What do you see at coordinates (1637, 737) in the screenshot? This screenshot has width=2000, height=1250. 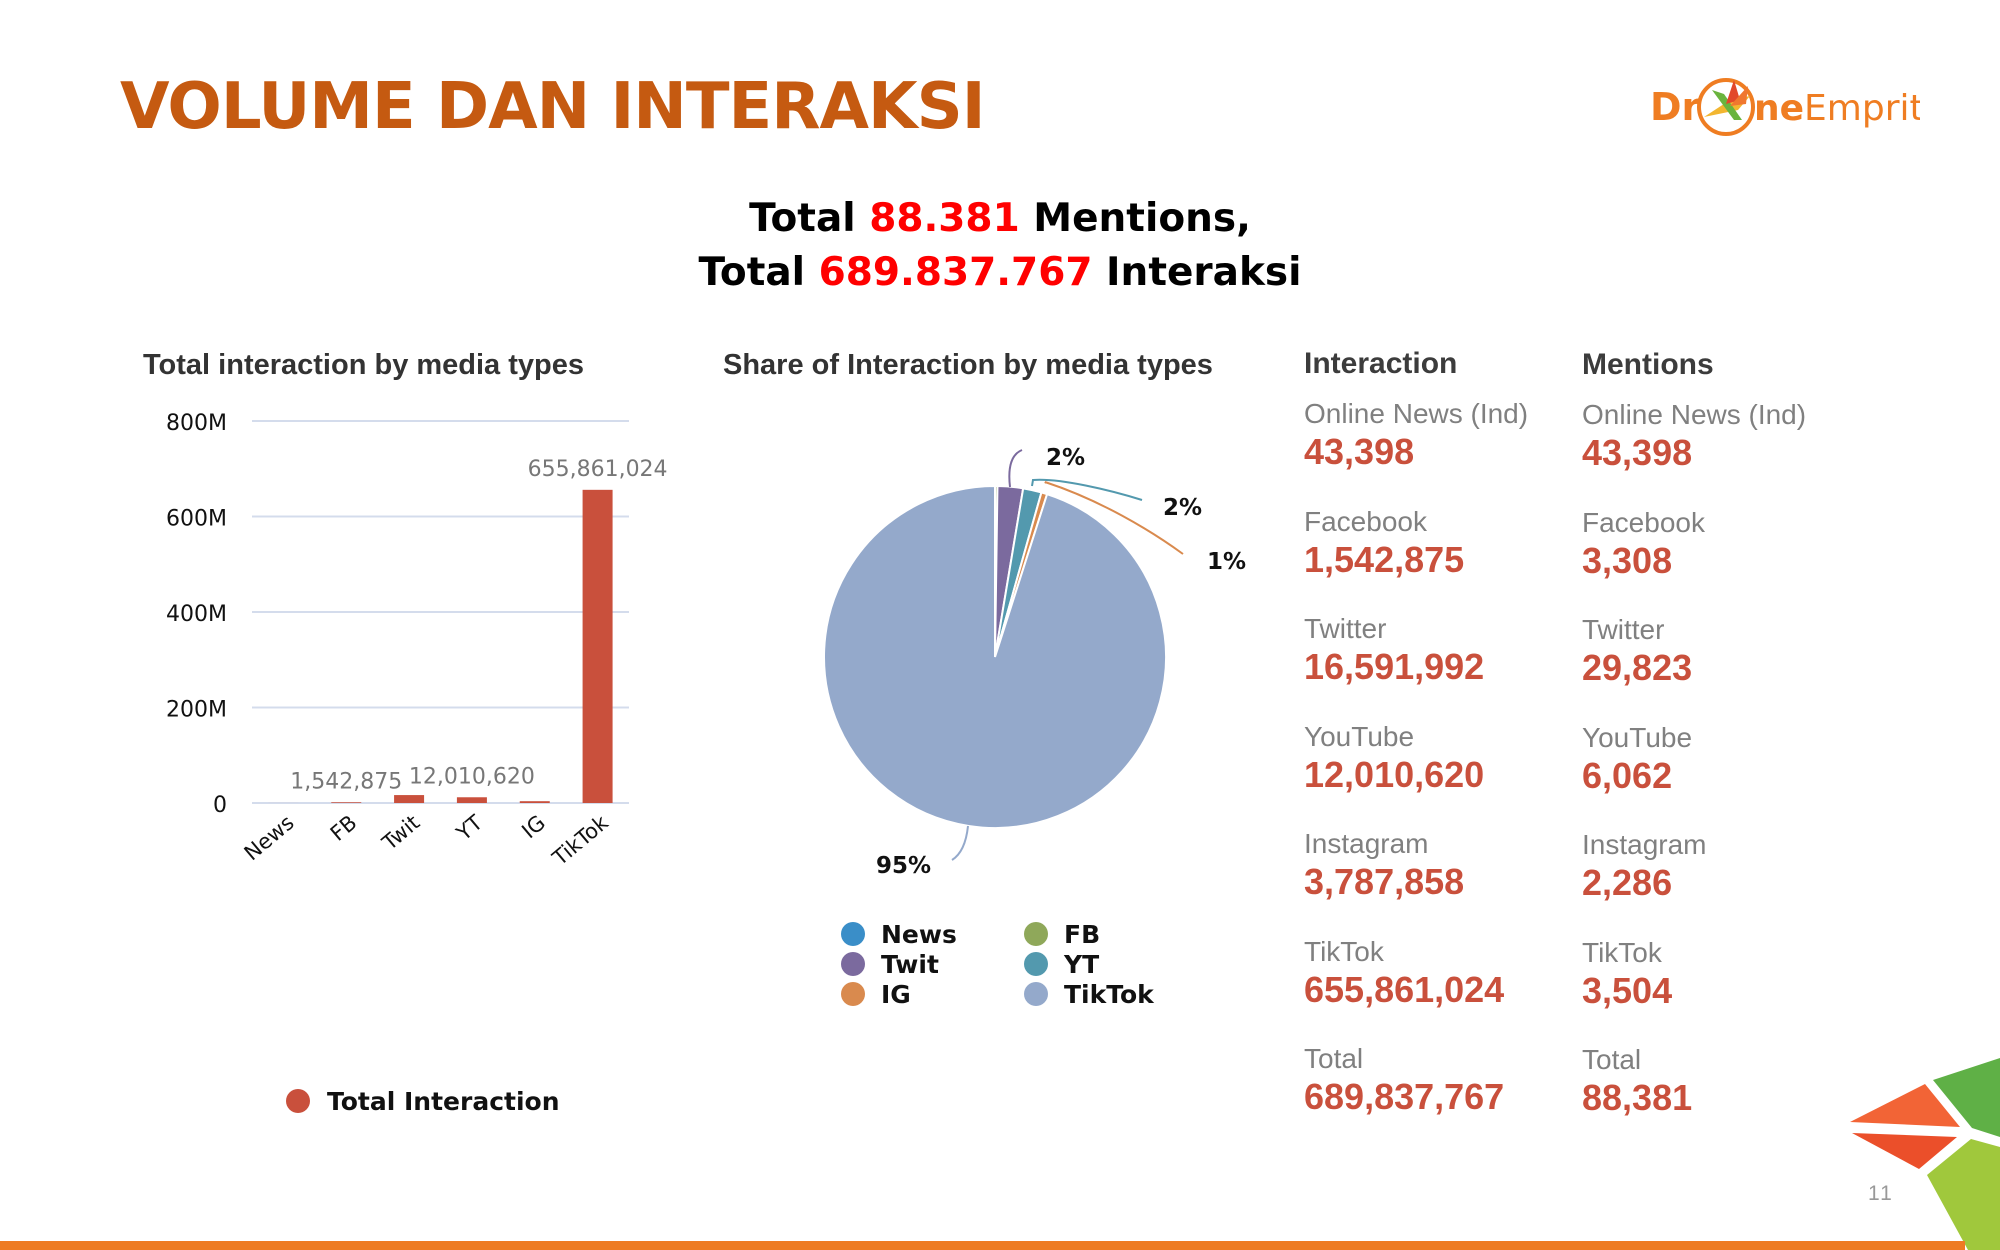 I see `mentions-item-label: YouTube` at bounding box center [1637, 737].